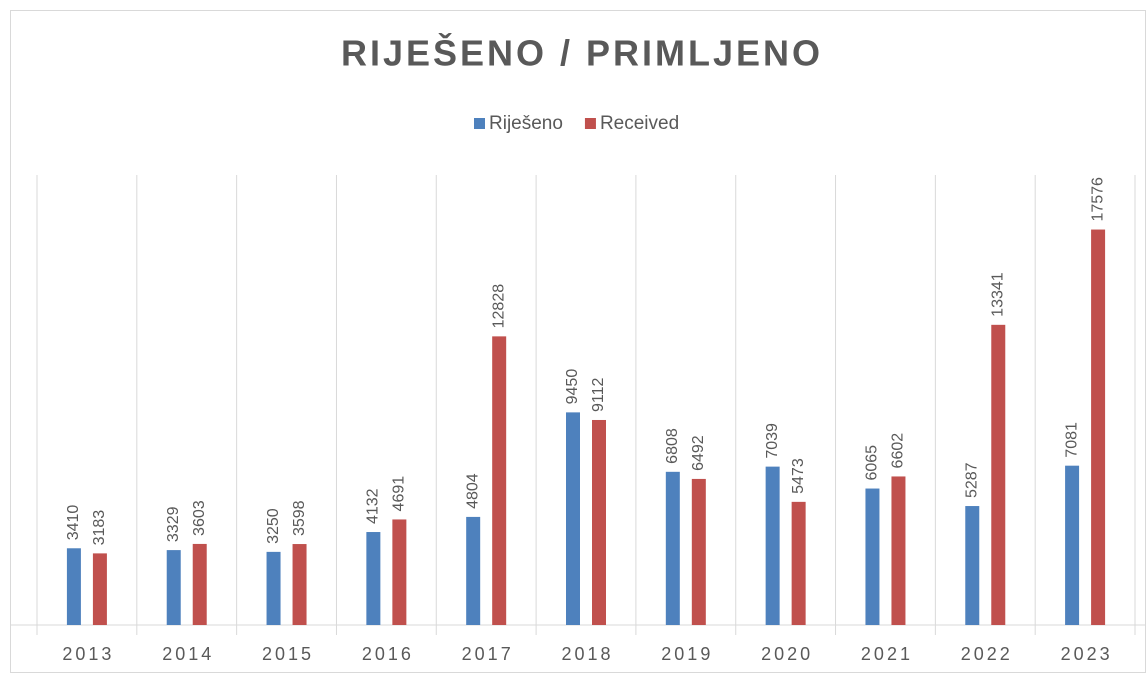  What do you see at coordinates (798, 476) in the screenshot?
I see `data-label: 5473` at bounding box center [798, 476].